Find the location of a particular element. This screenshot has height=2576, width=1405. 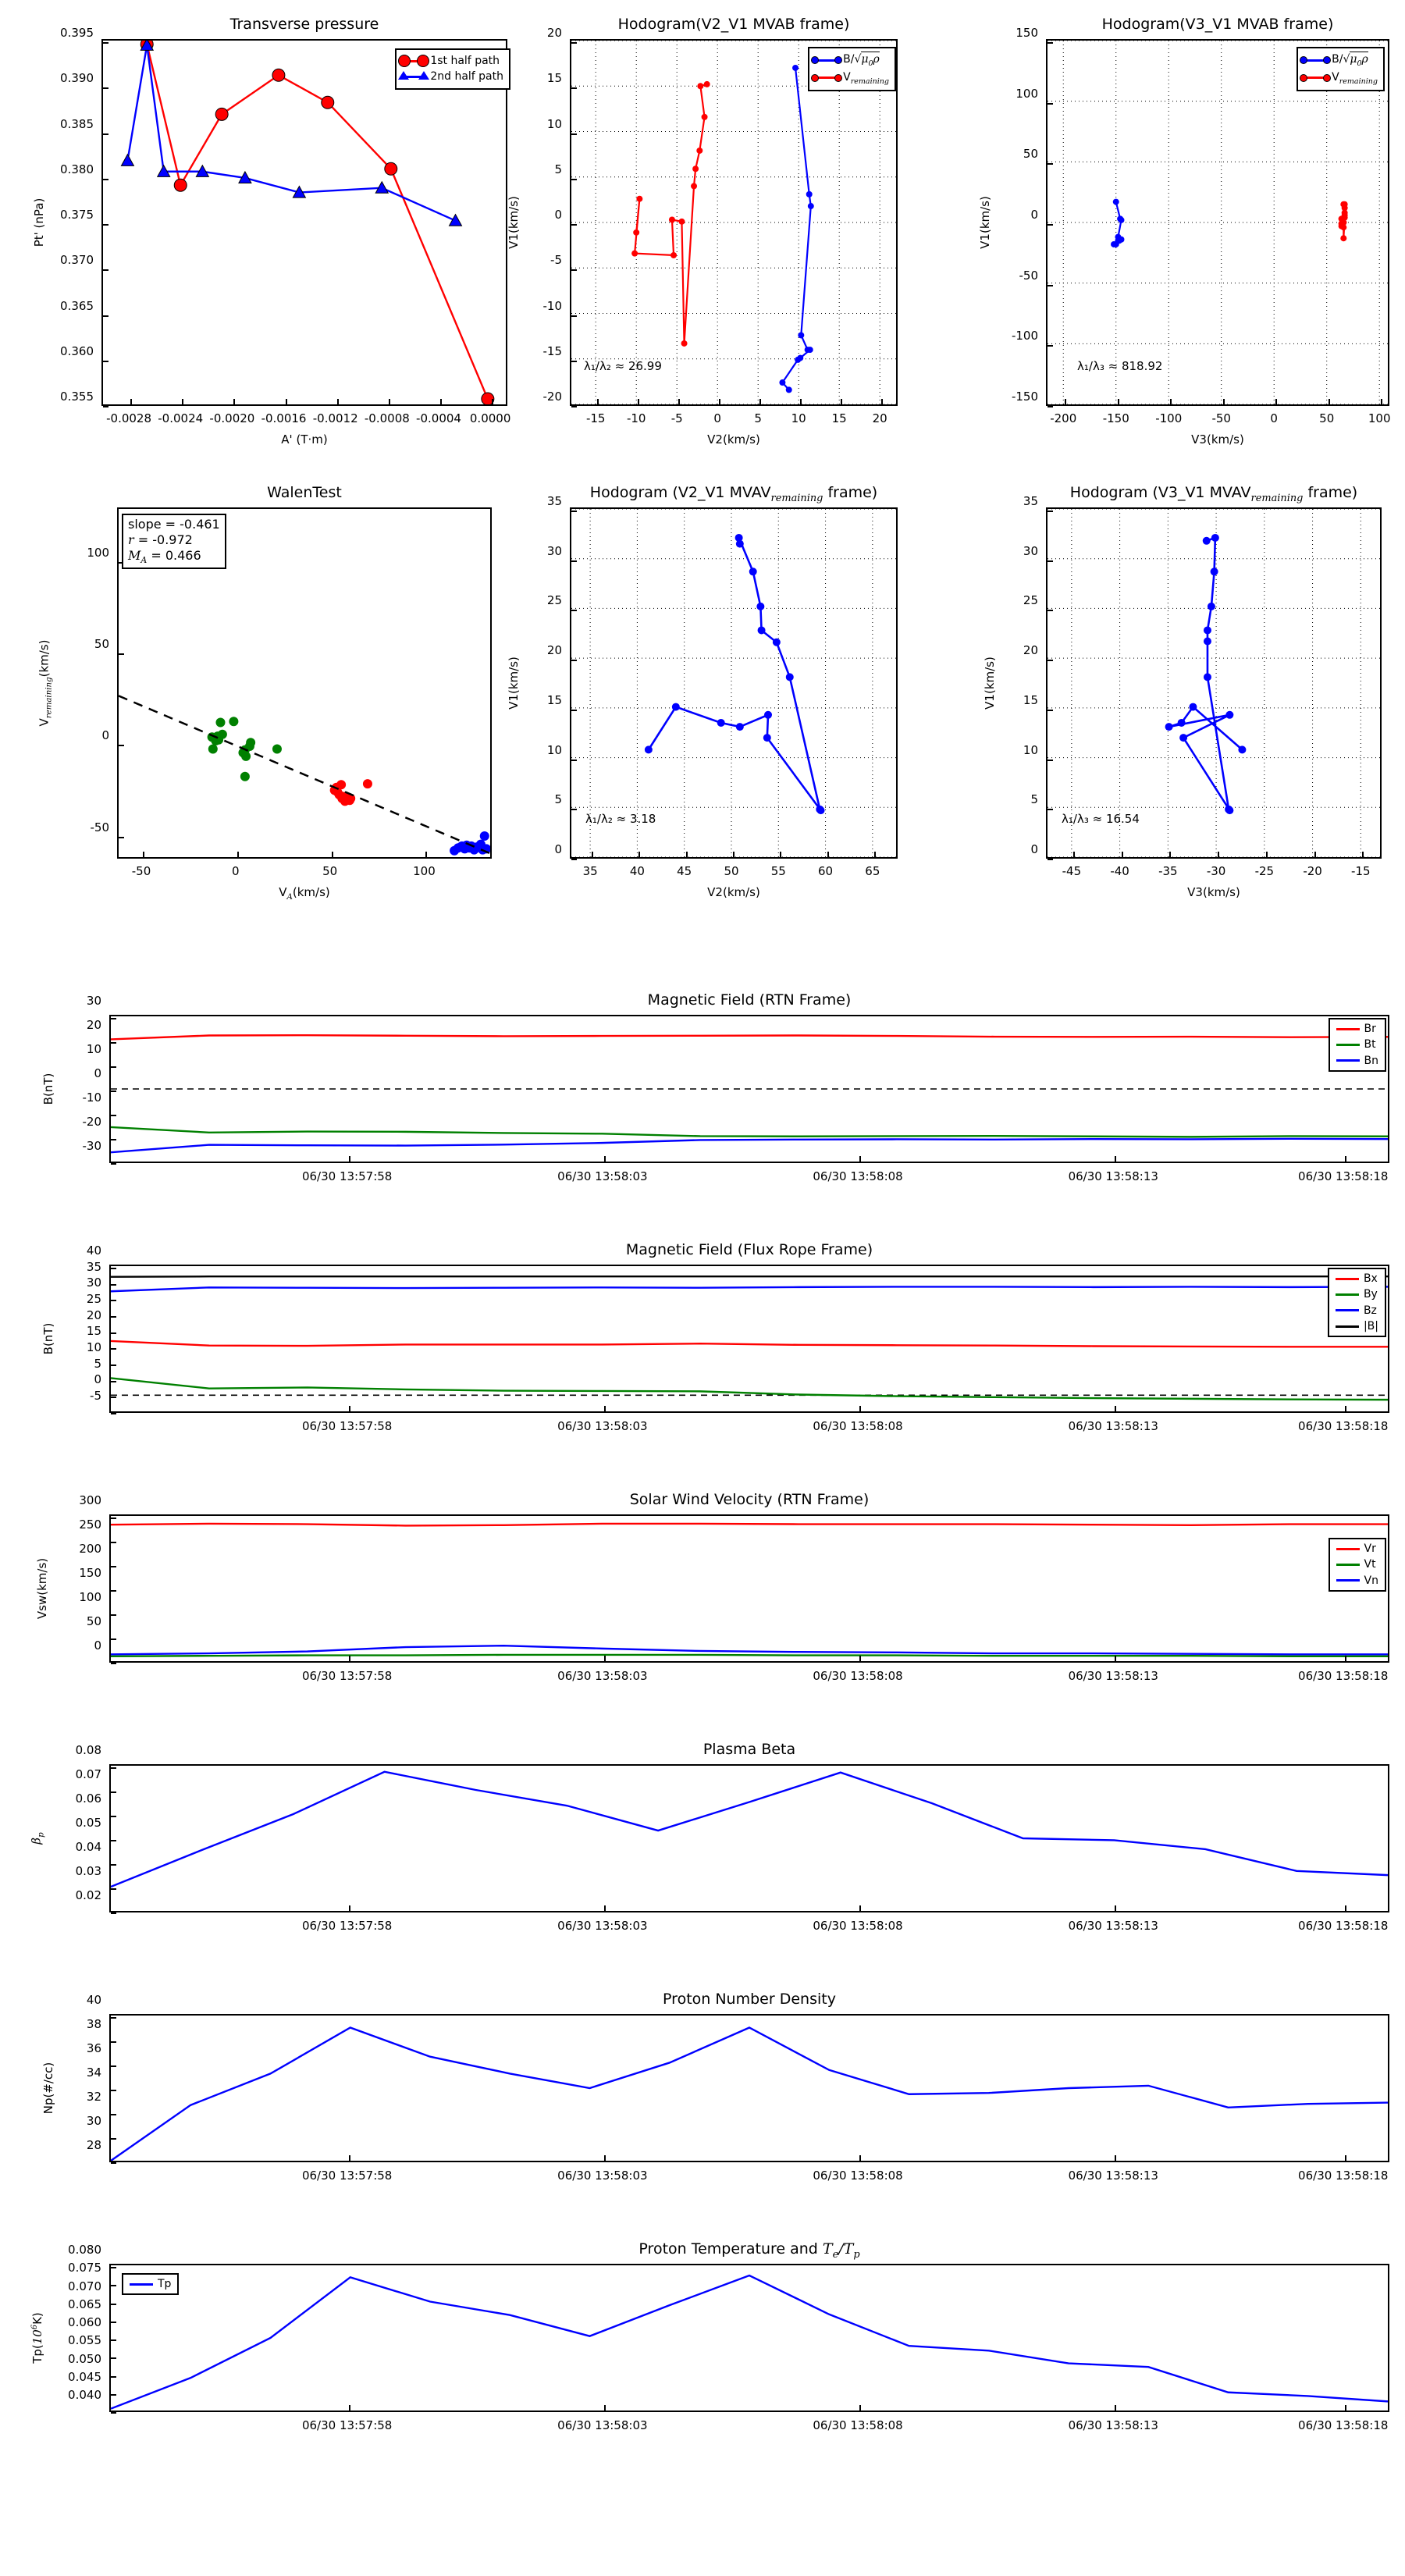

y-tick-label: 38 is located at coordinates (94, 2024).